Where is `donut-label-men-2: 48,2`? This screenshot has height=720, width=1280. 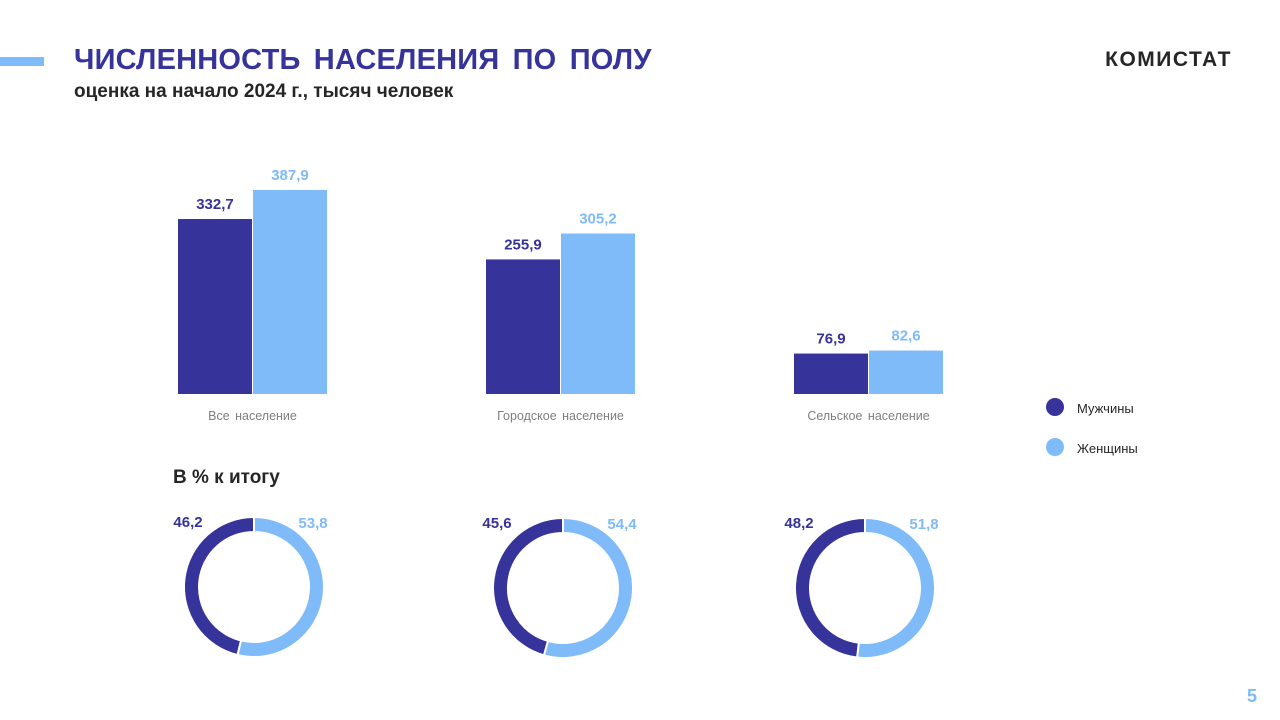
donut-label-men-2: 48,2 is located at coordinates (798, 523).